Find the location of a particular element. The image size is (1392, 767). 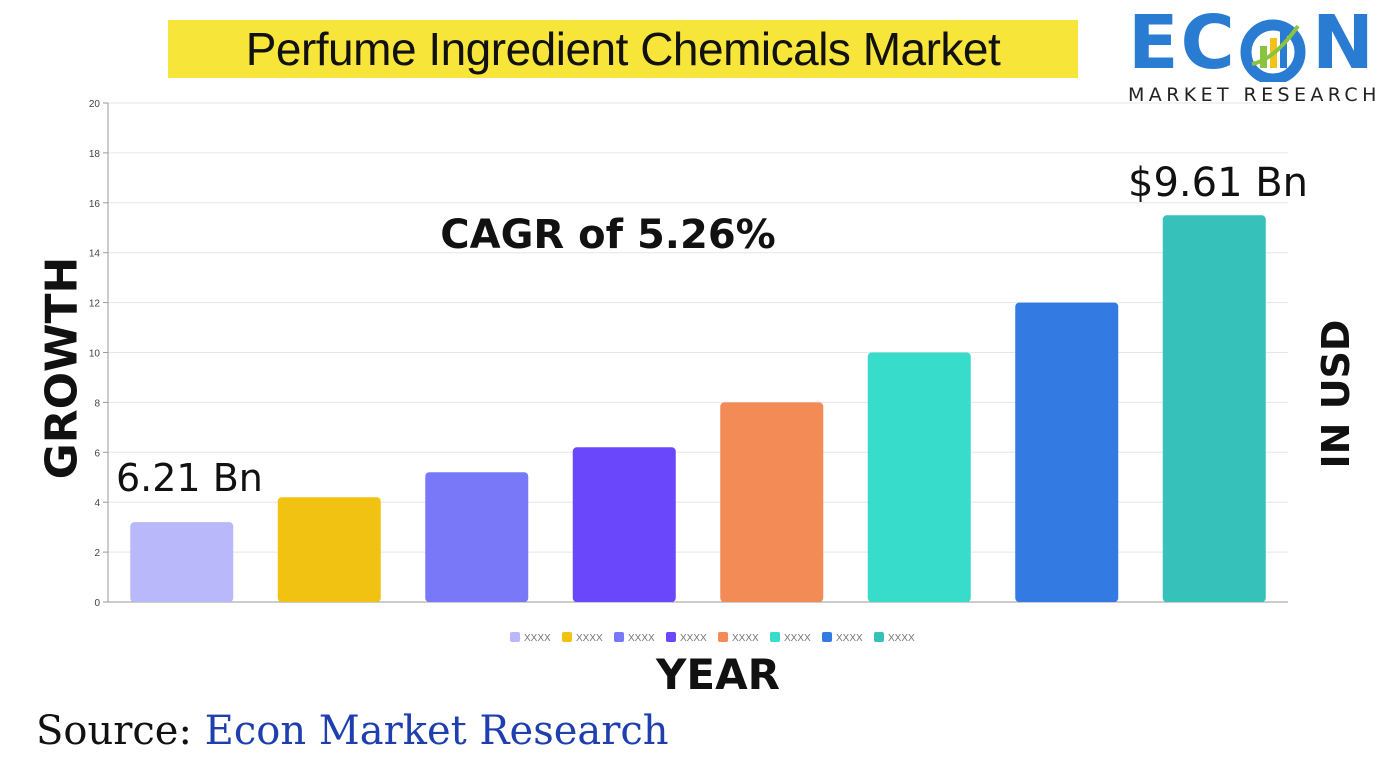

y-tick-label: 2 is located at coordinates (97, 553).